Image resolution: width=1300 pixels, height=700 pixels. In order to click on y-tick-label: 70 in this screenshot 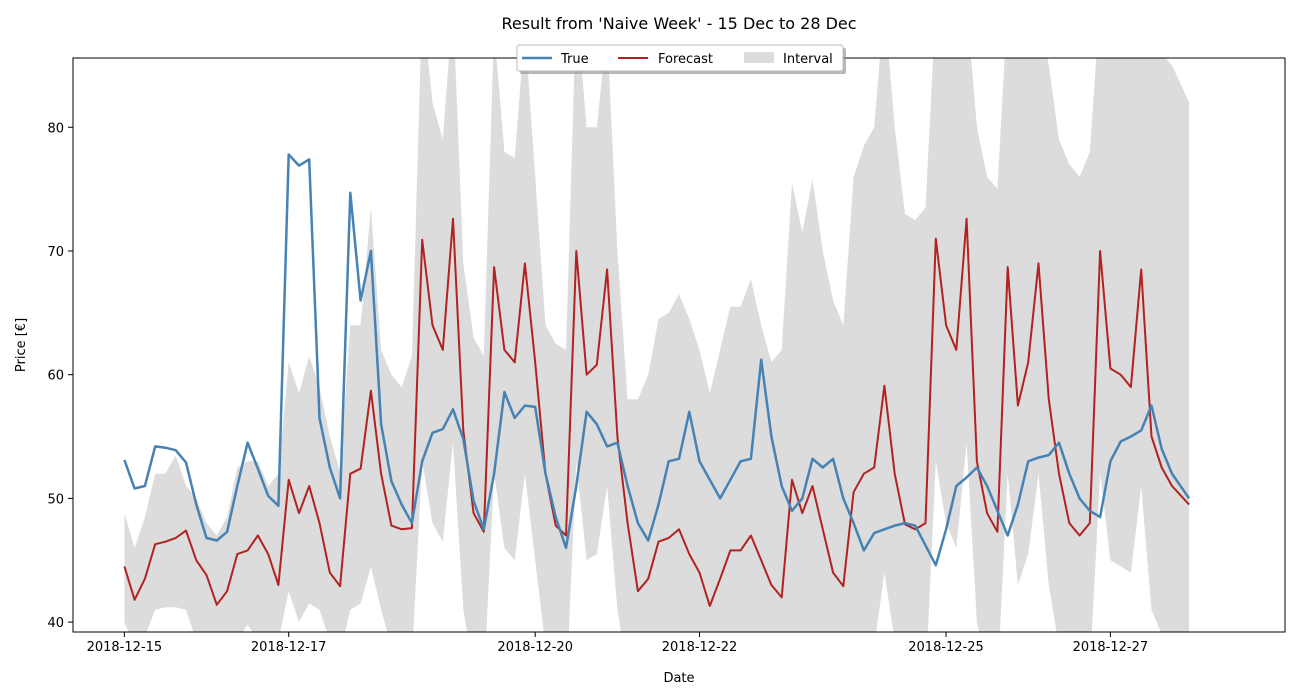, I will do `click(55, 252)`.